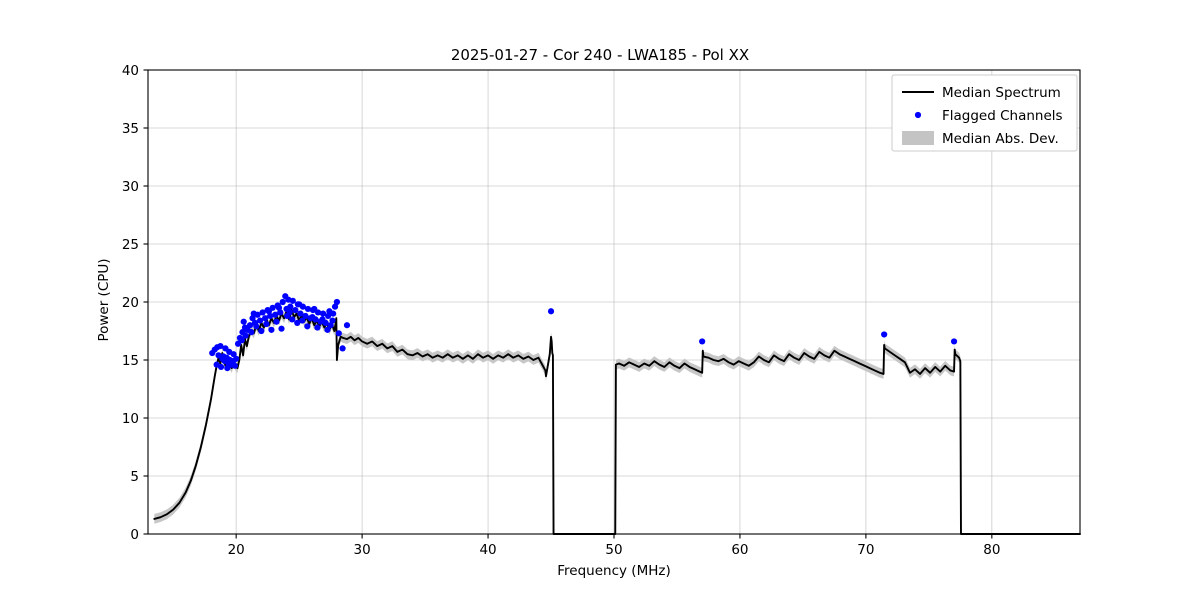 Image resolution: width=1200 pixels, height=600 pixels. Describe the element at coordinates (104, 299) in the screenshot. I see `y-axis-label: Power (CPU)` at that location.